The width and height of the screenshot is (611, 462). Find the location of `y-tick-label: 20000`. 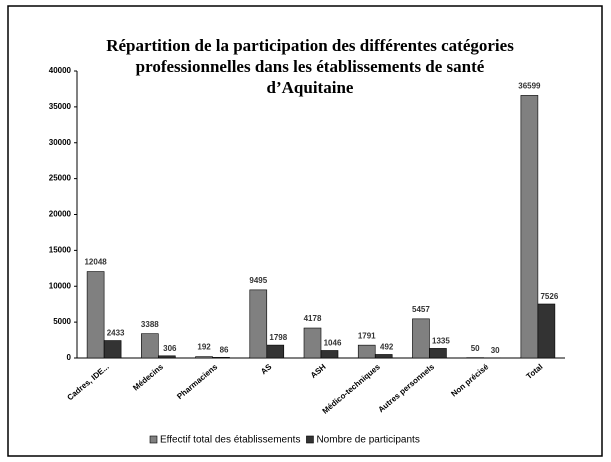

y-tick-label: 20000 is located at coordinates (60, 214).